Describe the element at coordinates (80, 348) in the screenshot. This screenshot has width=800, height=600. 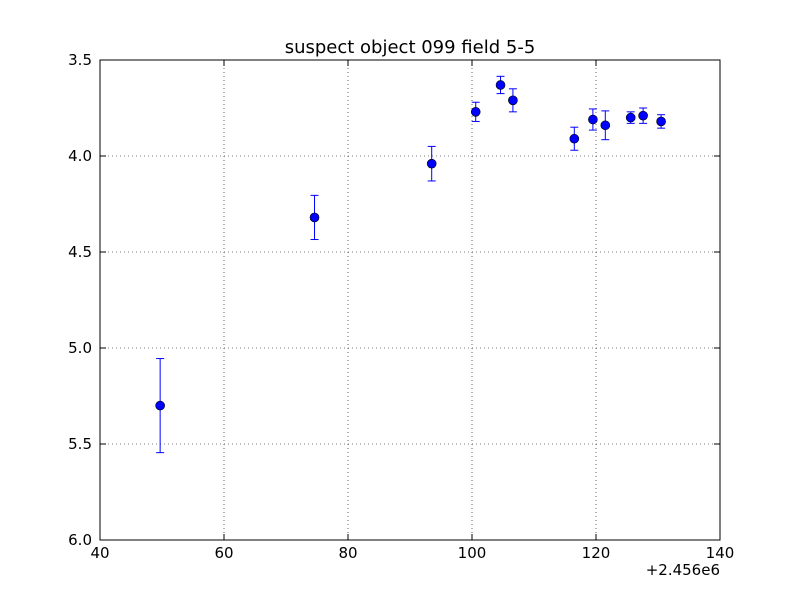
I see `y-tick-label: 5.0` at that location.